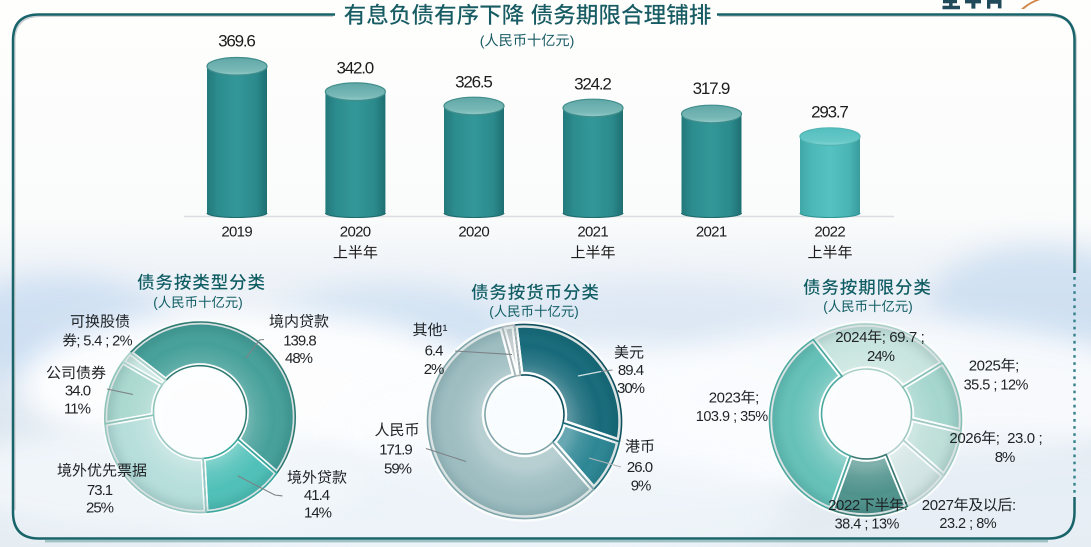  Describe the element at coordinates (711, 88) in the screenshot. I see `svg-text: 317.9` at that location.